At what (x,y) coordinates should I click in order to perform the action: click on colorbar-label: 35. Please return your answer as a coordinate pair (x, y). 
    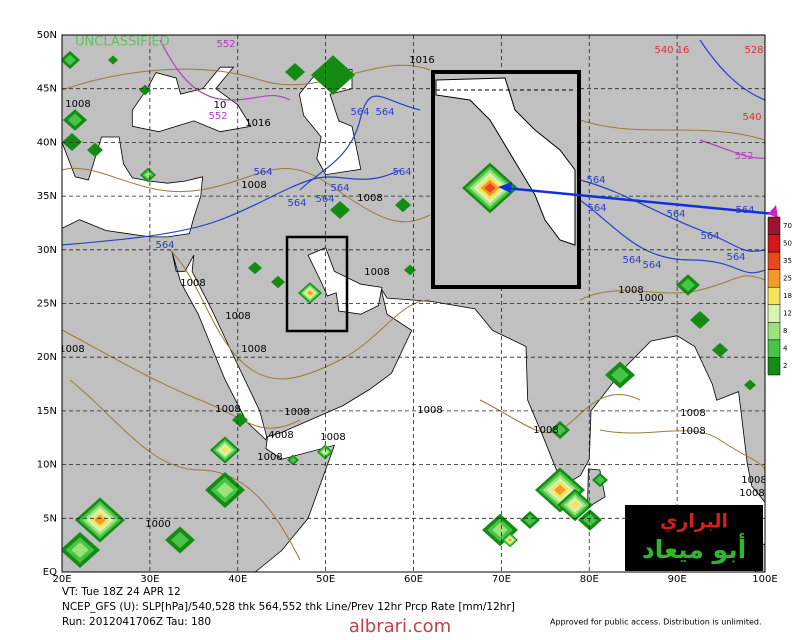
    Looking at the image, I should click on (787, 261).